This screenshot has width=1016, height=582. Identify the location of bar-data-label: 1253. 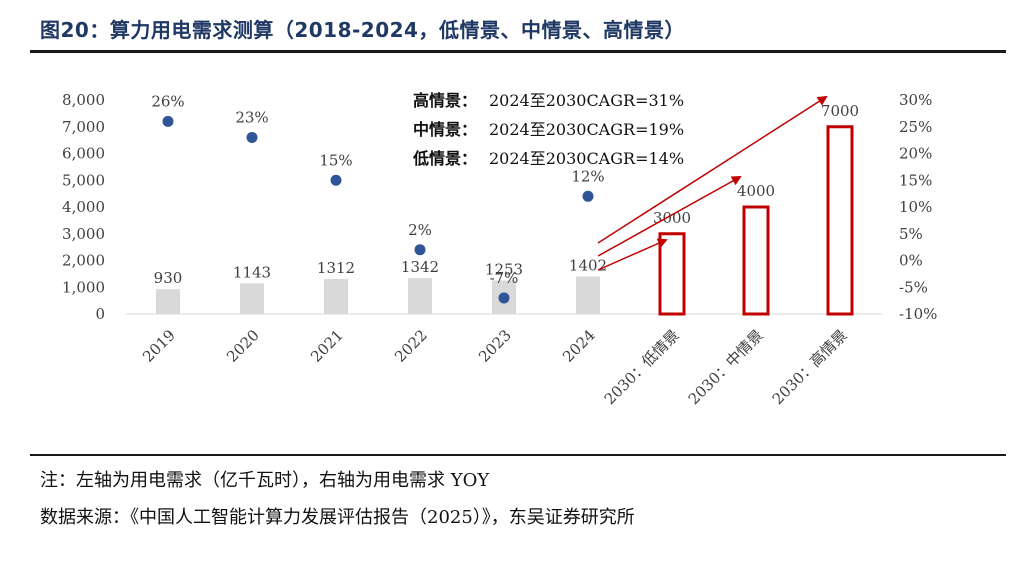
(504, 269).